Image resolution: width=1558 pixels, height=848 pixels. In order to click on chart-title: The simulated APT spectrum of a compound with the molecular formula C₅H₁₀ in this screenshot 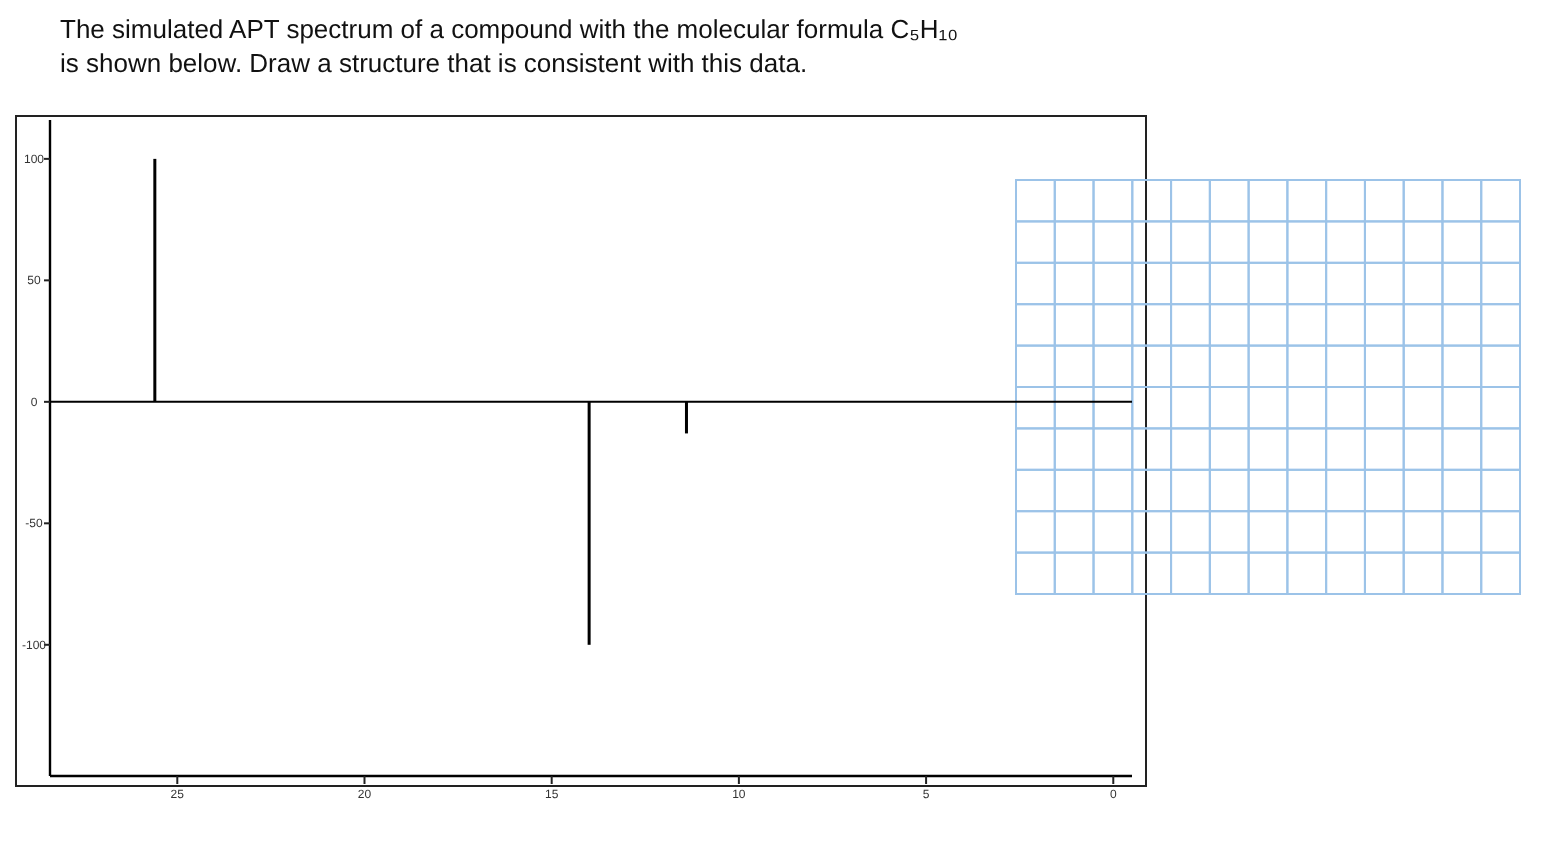, I will do `click(509, 29)`.